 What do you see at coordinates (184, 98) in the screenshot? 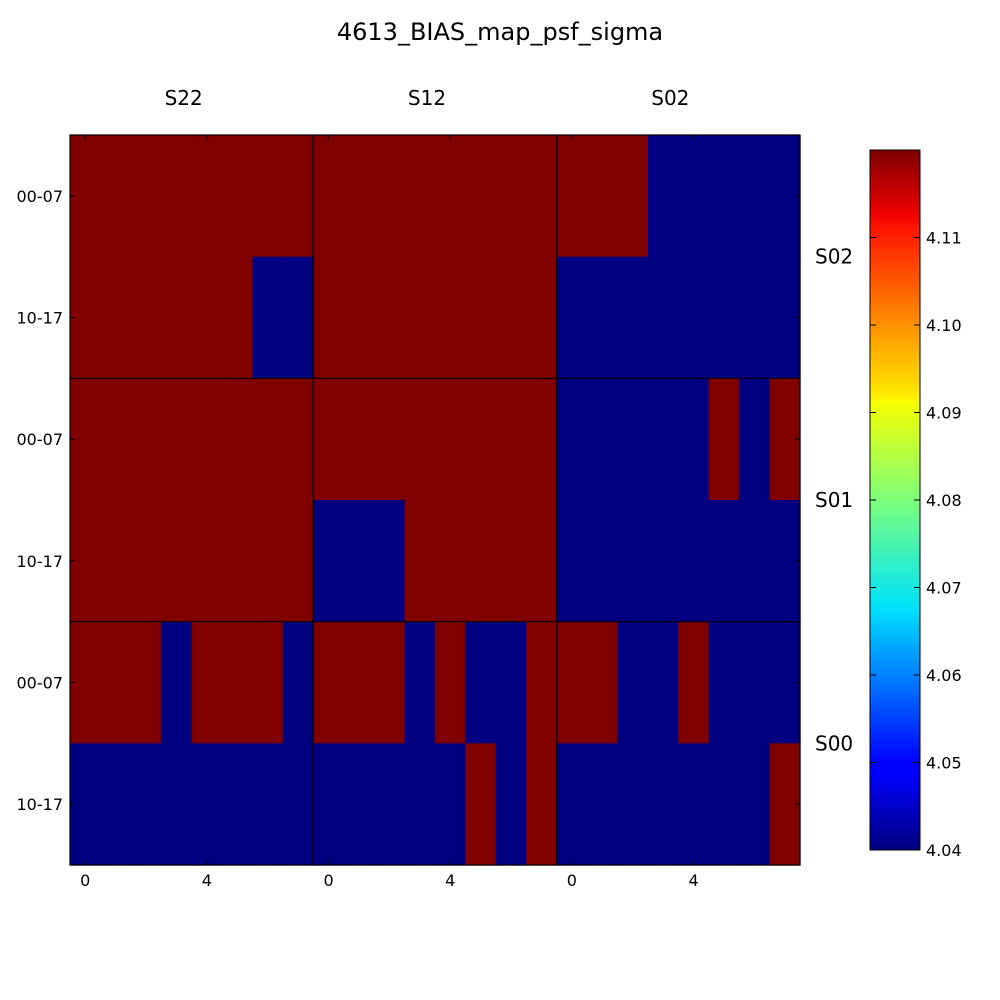
I see `column-label-s22: S22` at bounding box center [184, 98].